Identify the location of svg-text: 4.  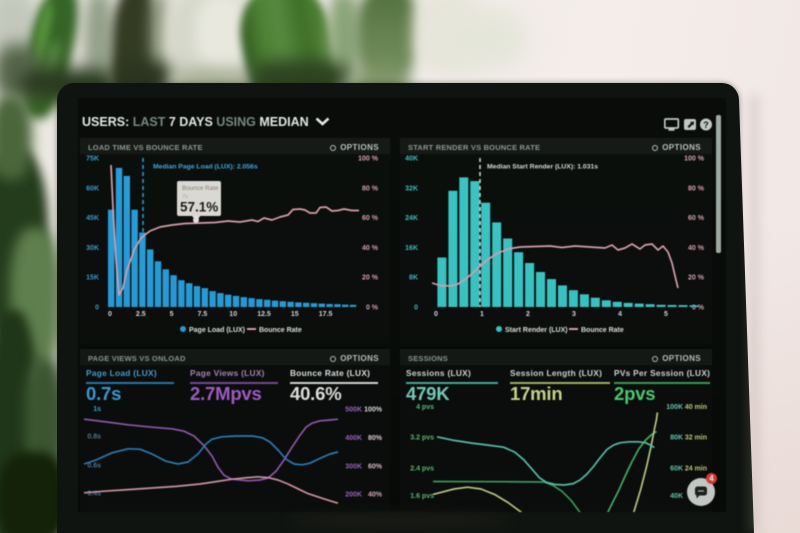
(620, 314).